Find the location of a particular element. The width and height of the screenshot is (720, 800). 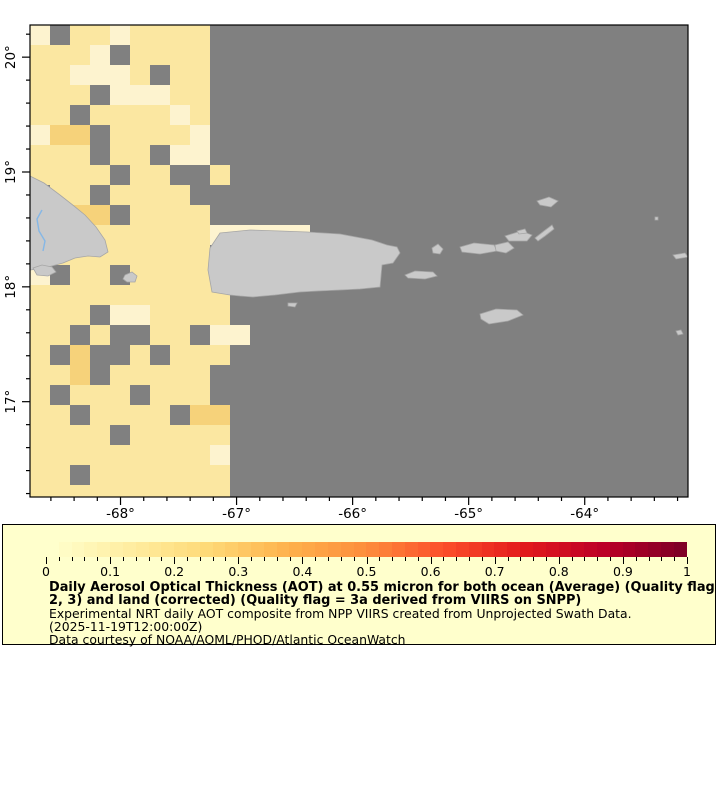

land-mona-island is located at coordinates (130, 277).